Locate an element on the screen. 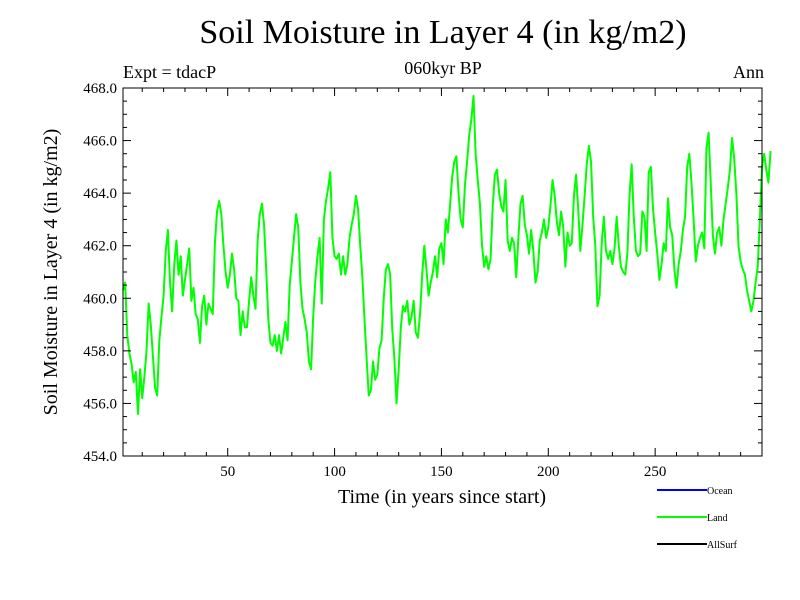  x-tick-label: 100 is located at coordinates (334, 472).